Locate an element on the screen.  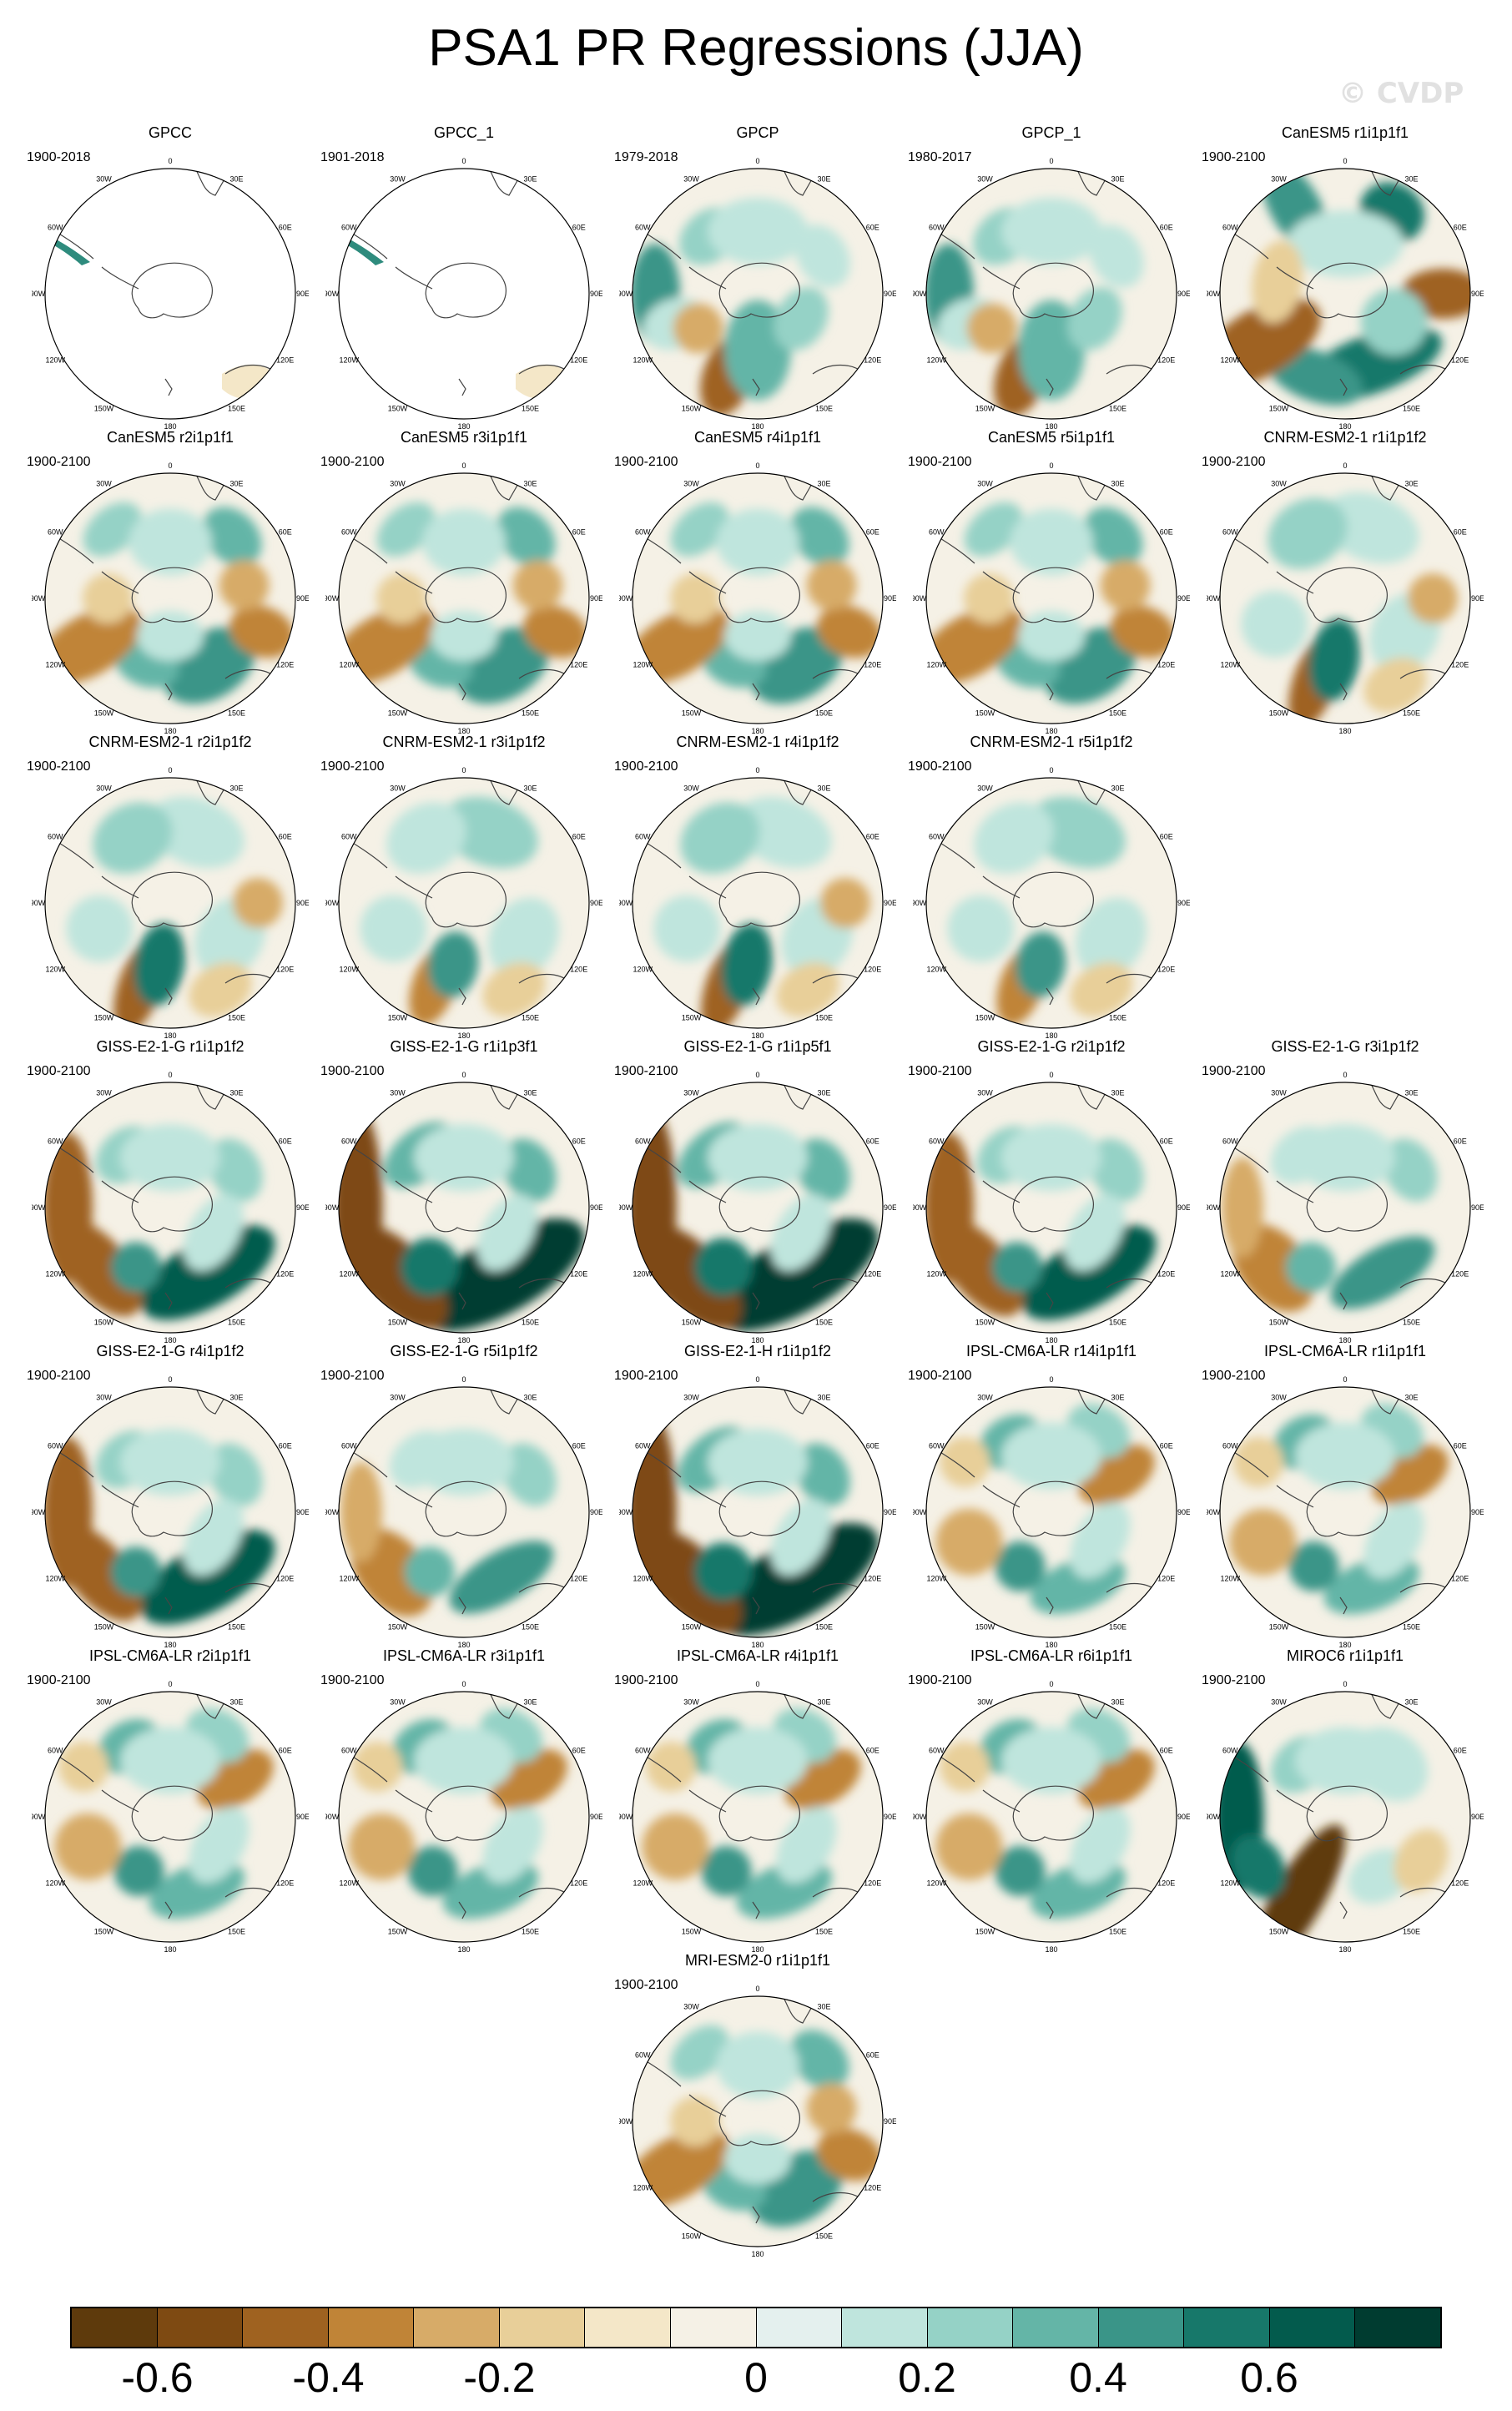
panel-years: 1979-2018 is located at coordinates (646, 157).